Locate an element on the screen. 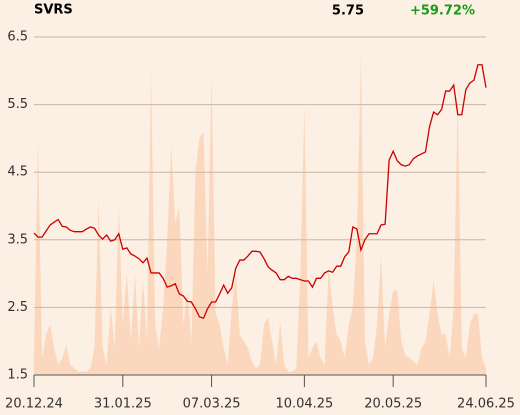 The width and height of the screenshot is (520, 415). x-tick-label: 10.04.25 is located at coordinates (304, 404).